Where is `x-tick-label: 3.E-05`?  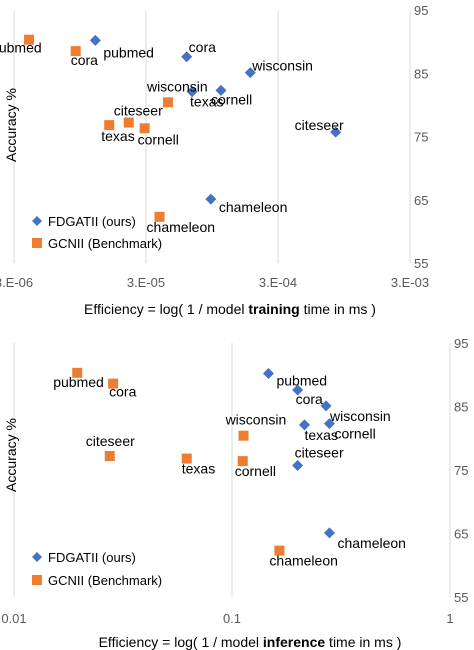 x-tick-label: 3.E-05 is located at coordinates (146, 282).